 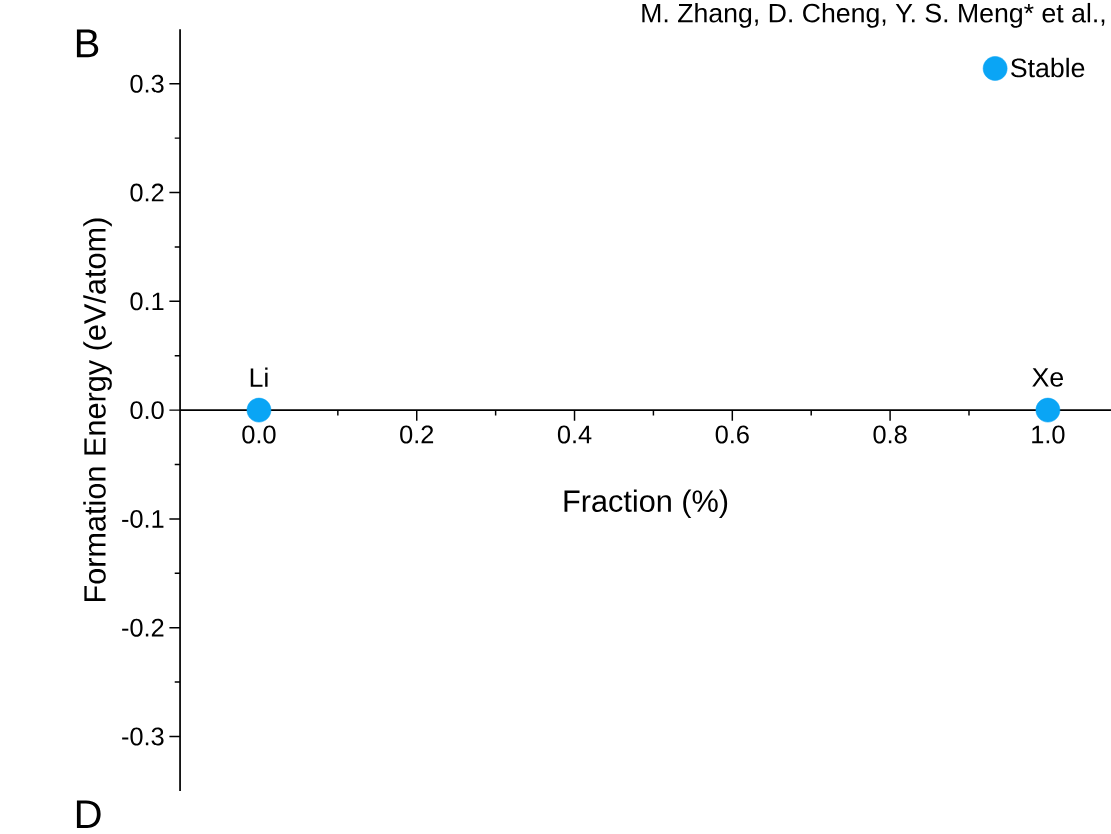 I want to click on x-tick-label: 0.8, so click(x=890, y=434).